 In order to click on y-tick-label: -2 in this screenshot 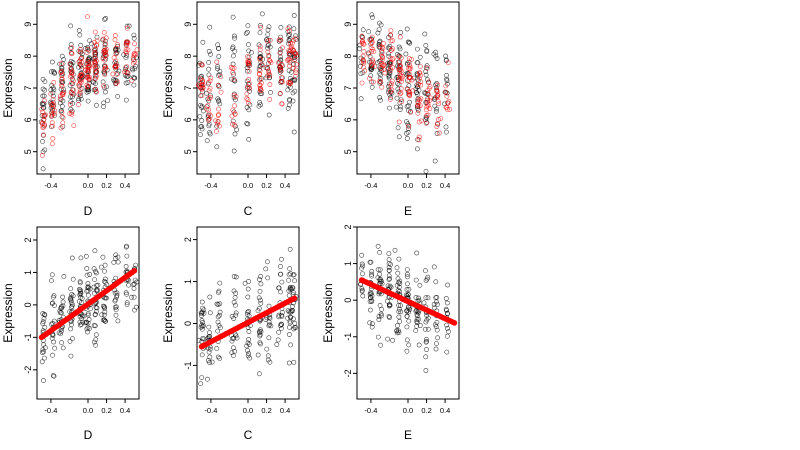, I will do `click(28, 370)`.